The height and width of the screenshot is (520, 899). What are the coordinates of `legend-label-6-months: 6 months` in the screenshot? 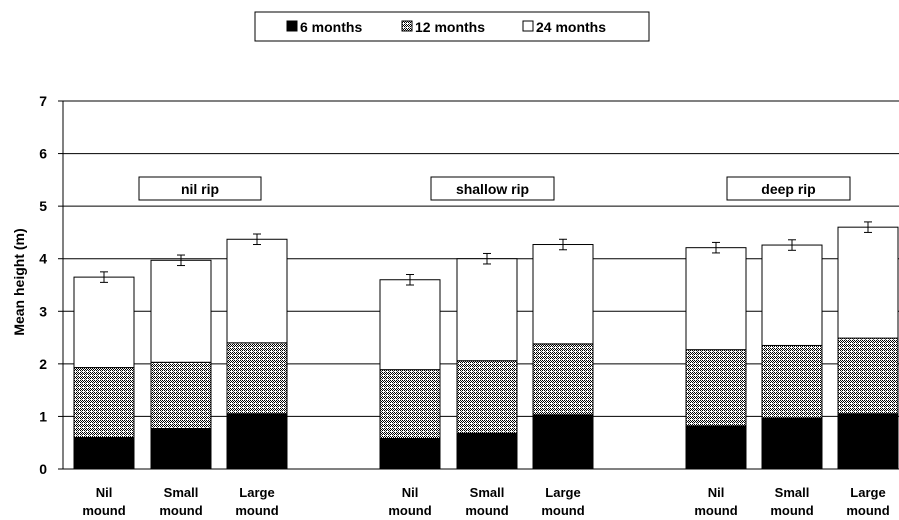 It's located at (331, 27).